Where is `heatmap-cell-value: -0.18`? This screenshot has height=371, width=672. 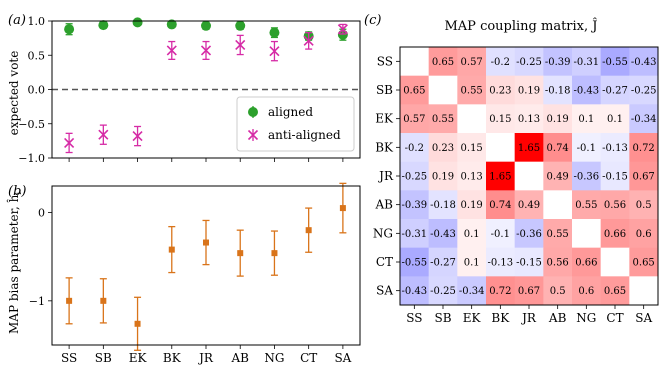 heatmap-cell-value: -0.18 is located at coordinates (558, 91).